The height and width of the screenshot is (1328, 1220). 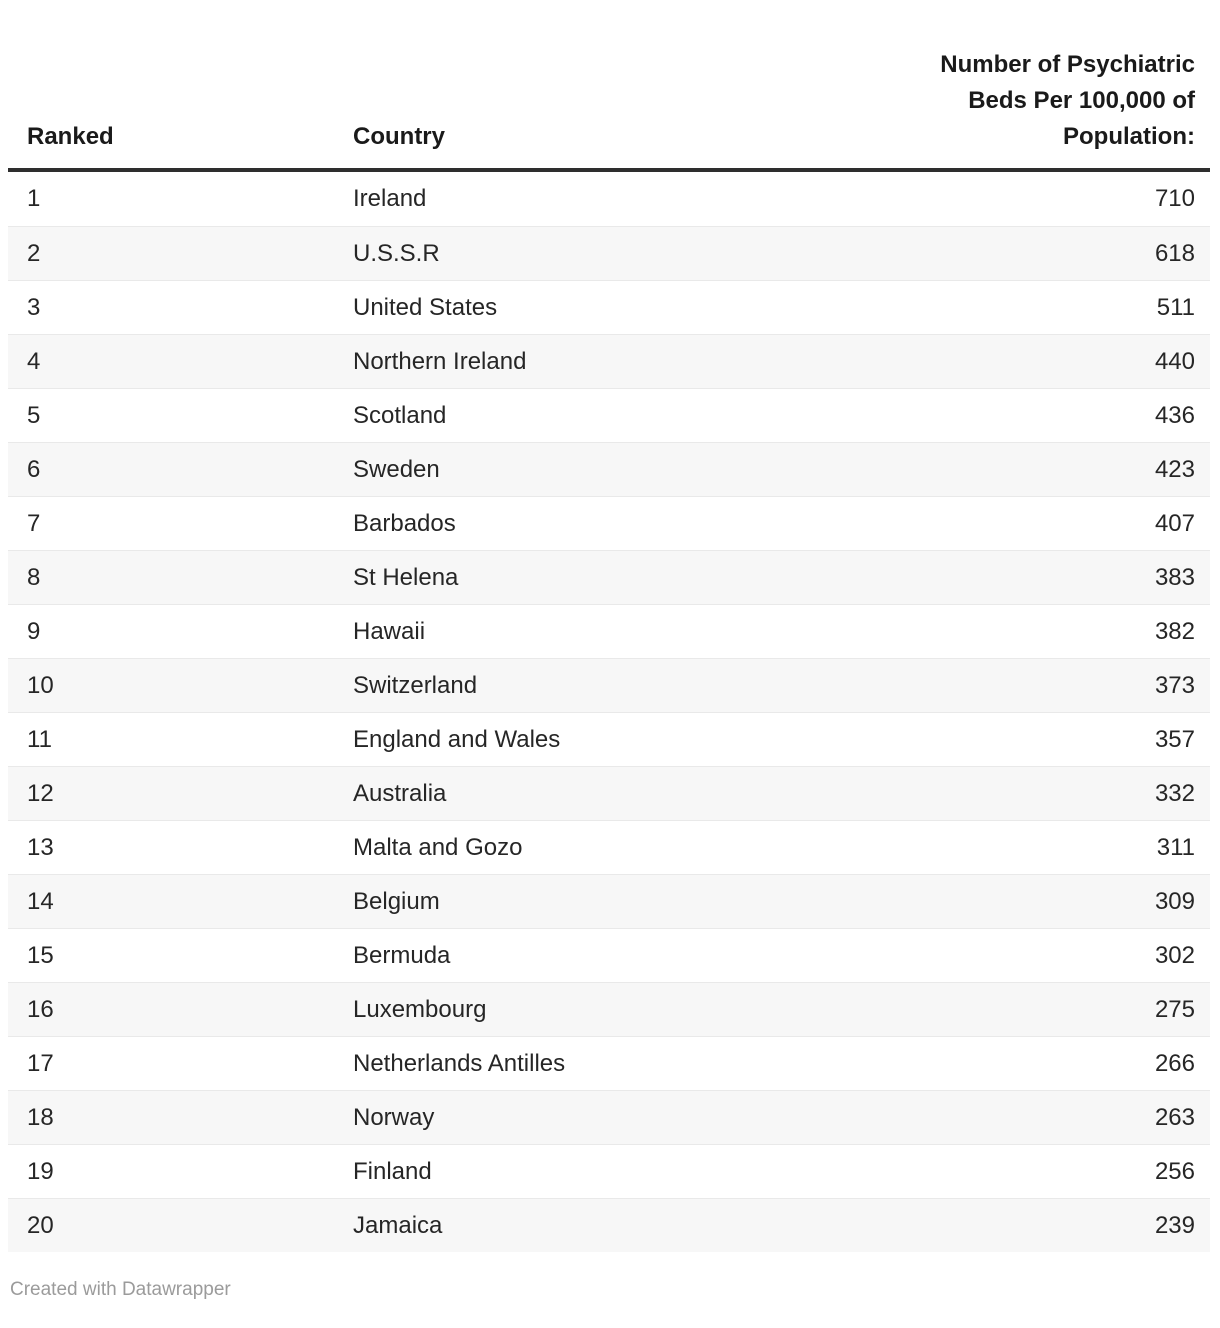 I want to click on country-cell: England and Wales, so click(x=457, y=739).